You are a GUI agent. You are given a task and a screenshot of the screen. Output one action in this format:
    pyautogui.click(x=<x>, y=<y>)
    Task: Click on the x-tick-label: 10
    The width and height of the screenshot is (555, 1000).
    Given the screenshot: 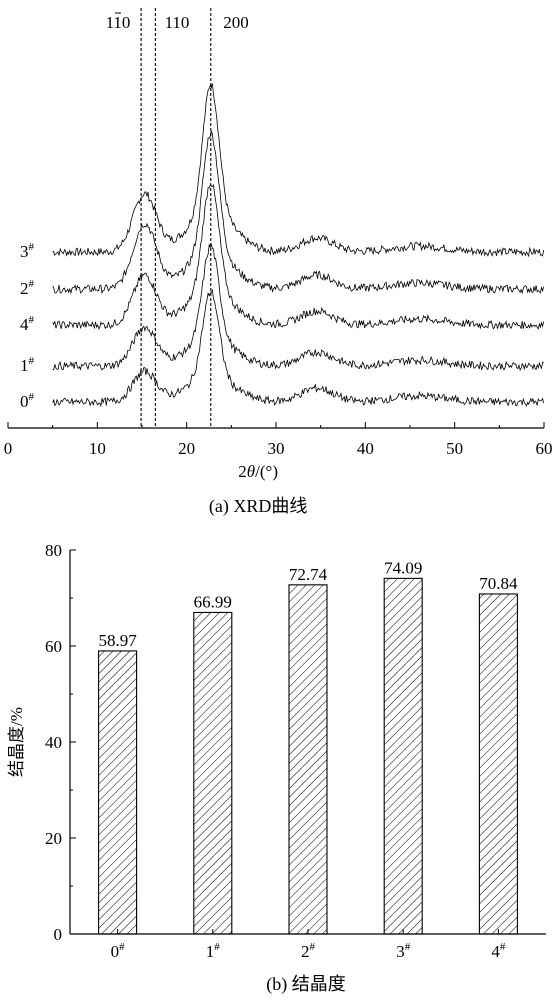 What is the action you would take?
    pyautogui.click(x=97, y=448)
    